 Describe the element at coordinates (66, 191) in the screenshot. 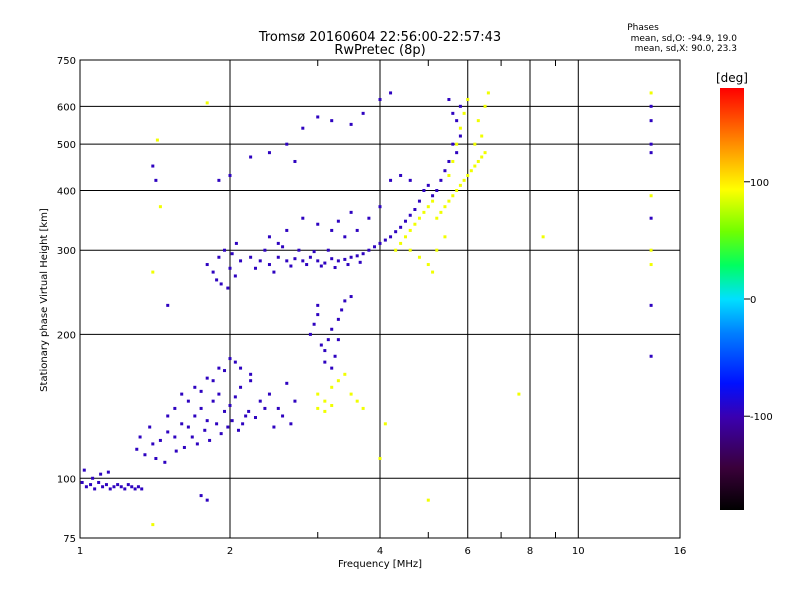

I see `y-tick-label: 400` at that location.